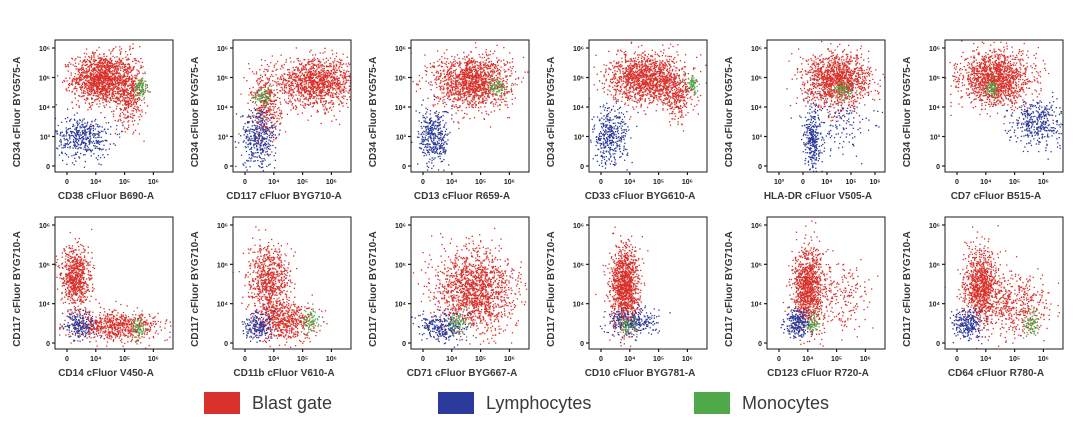  Describe the element at coordinates (17, 112) in the screenshot. I see `y-axis-label: CD34 cFluor BYG575-A` at that location.